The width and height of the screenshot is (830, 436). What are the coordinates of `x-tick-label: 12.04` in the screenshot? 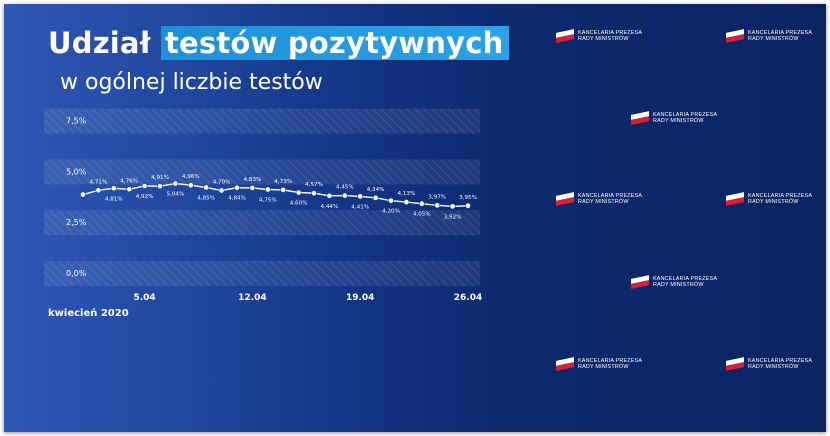 It's located at (252, 298).